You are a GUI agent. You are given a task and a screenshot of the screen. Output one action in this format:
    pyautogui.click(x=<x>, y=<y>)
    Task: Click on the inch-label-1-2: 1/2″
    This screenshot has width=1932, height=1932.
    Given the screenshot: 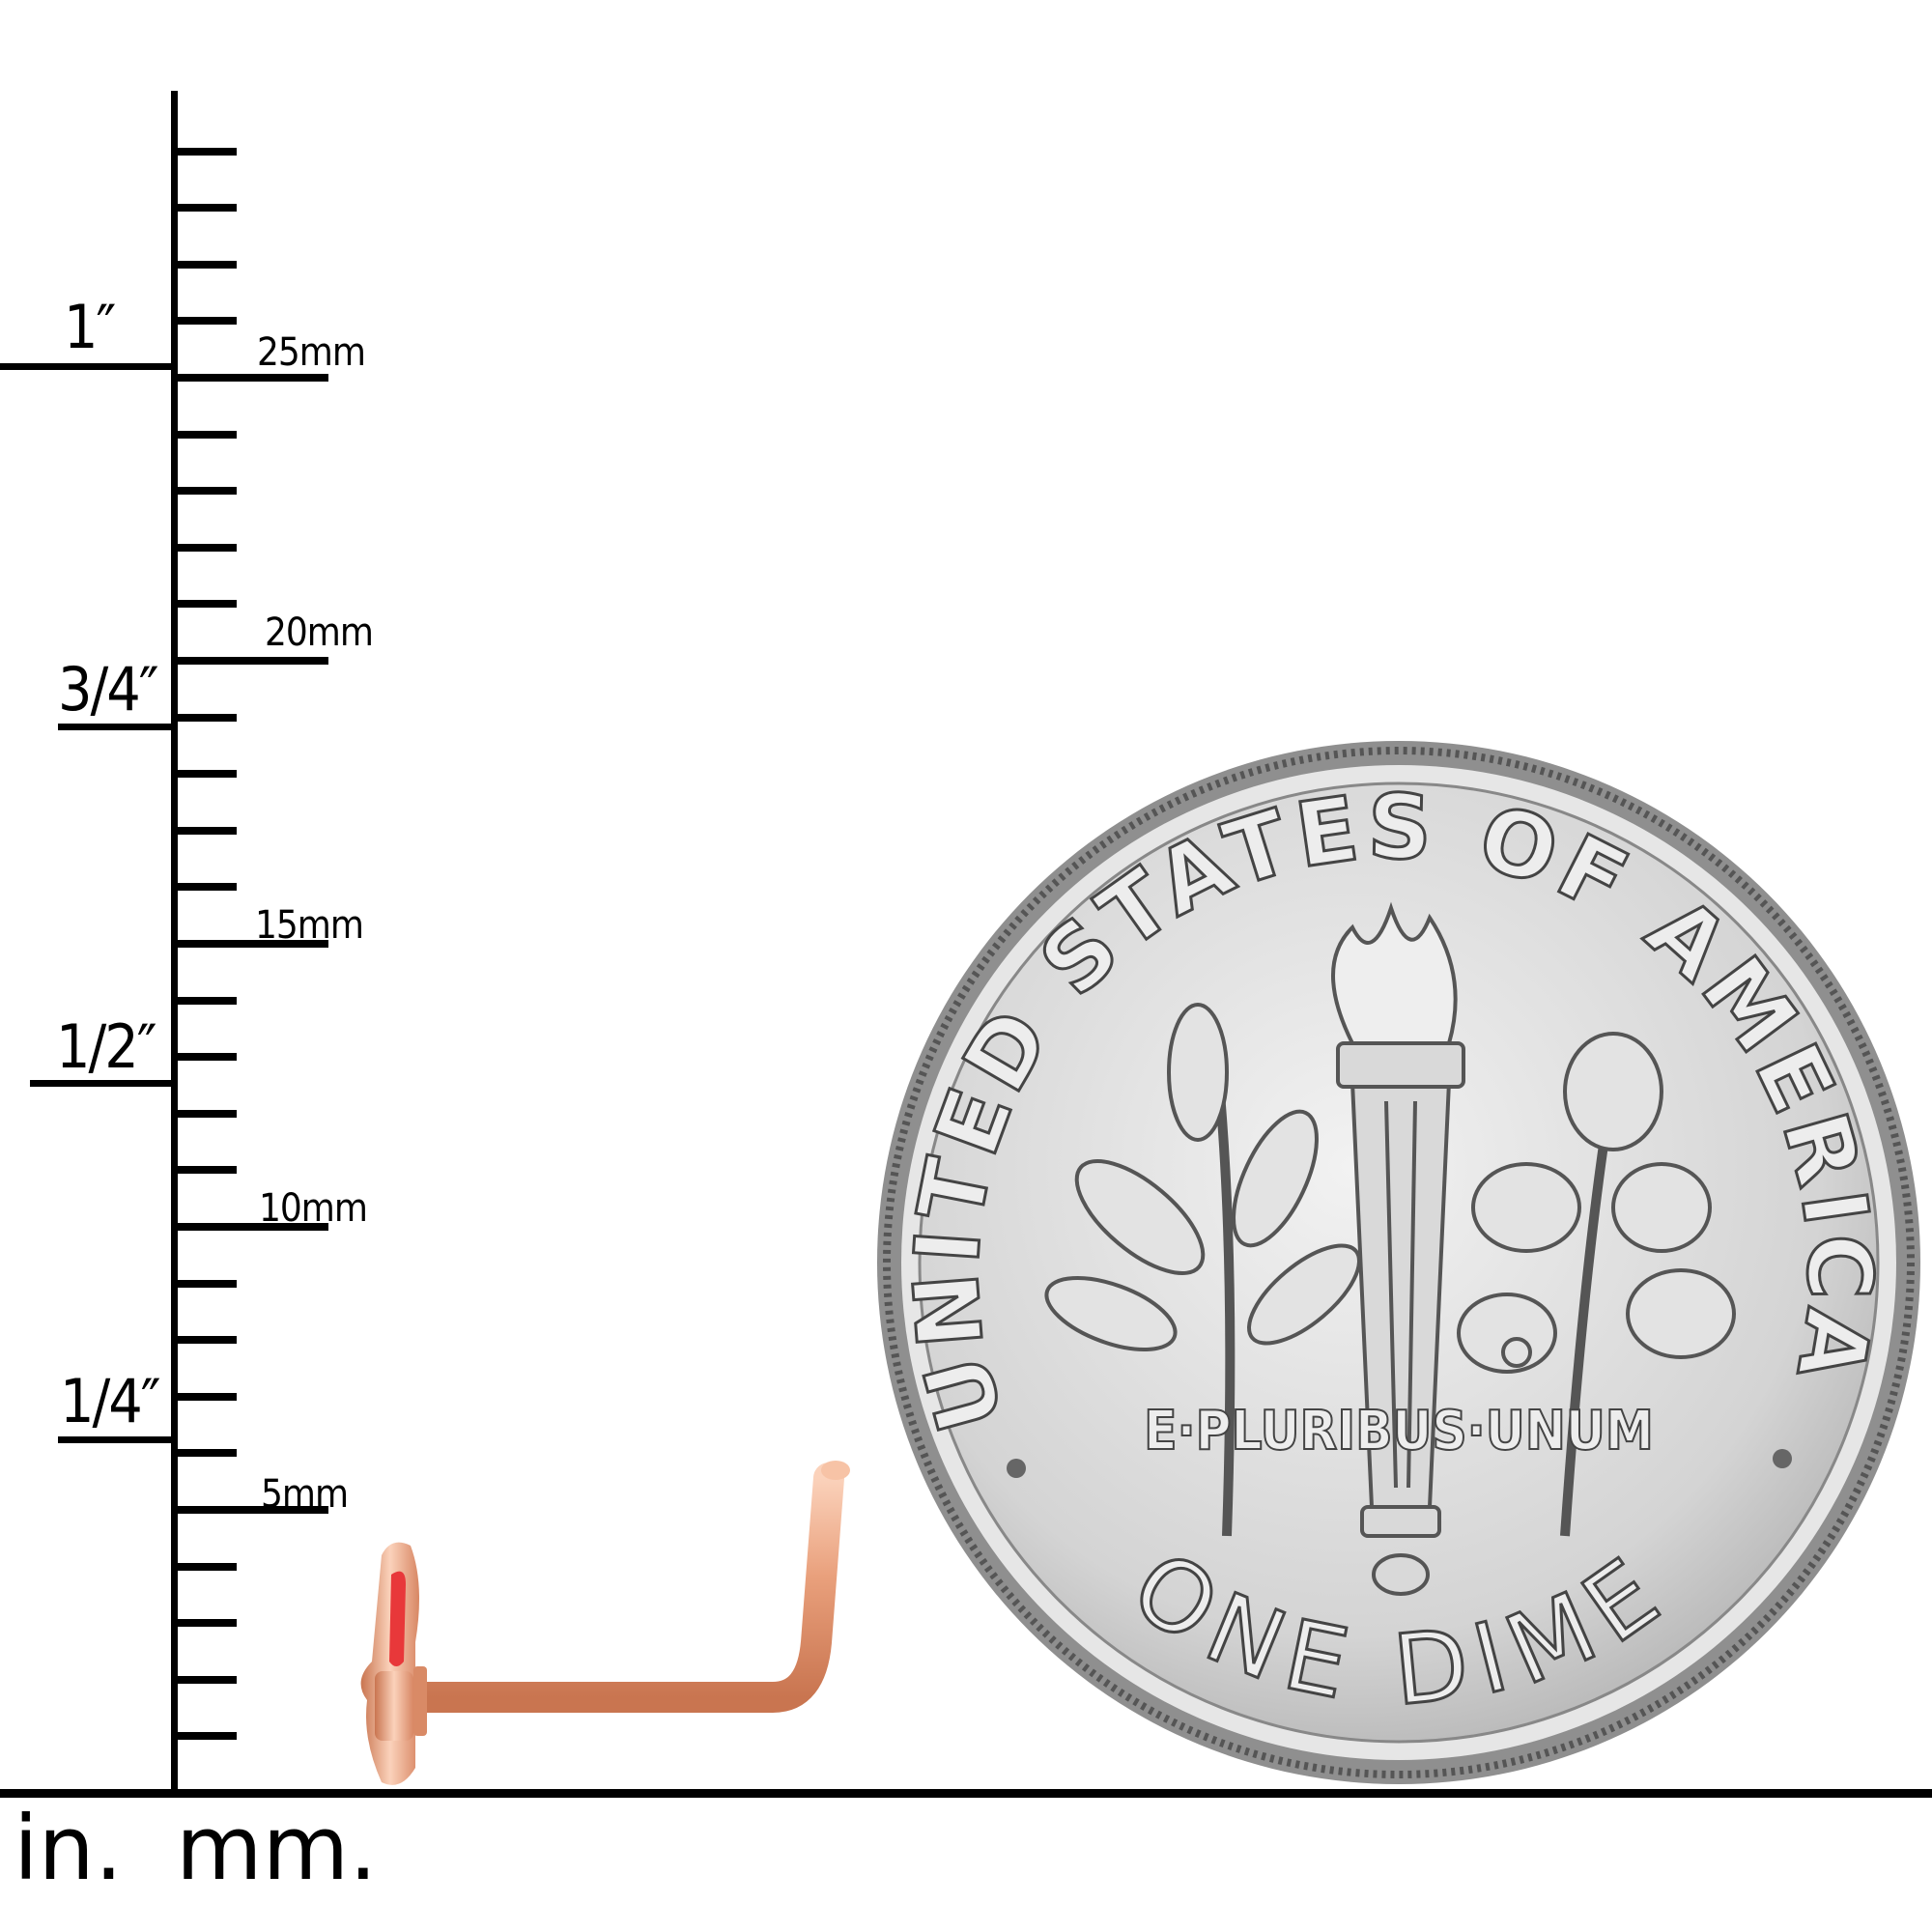 What is the action you would take?
    pyautogui.click(x=106, y=1046)
    